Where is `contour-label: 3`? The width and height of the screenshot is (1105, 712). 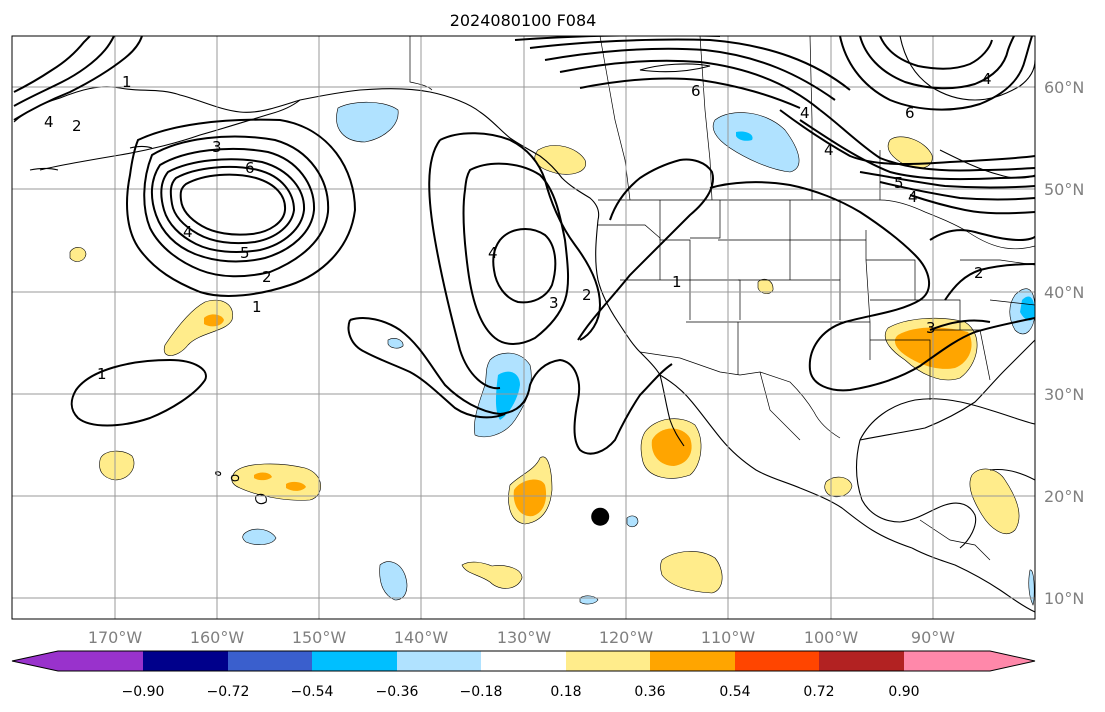 contour-label: 3 is located at coordinates (217, 147).